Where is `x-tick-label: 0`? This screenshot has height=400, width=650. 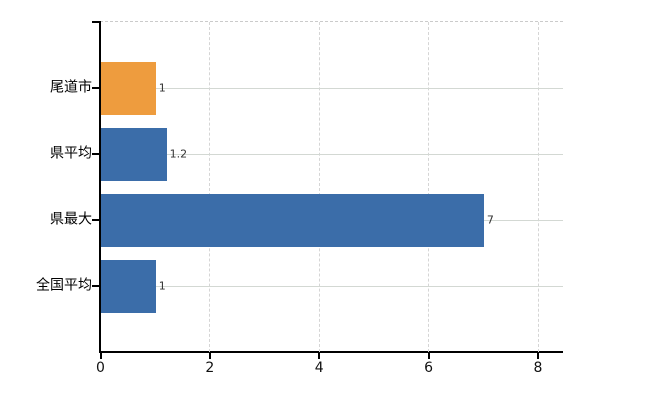 x-tick-label: 0 is located at coordinates (100, 368).